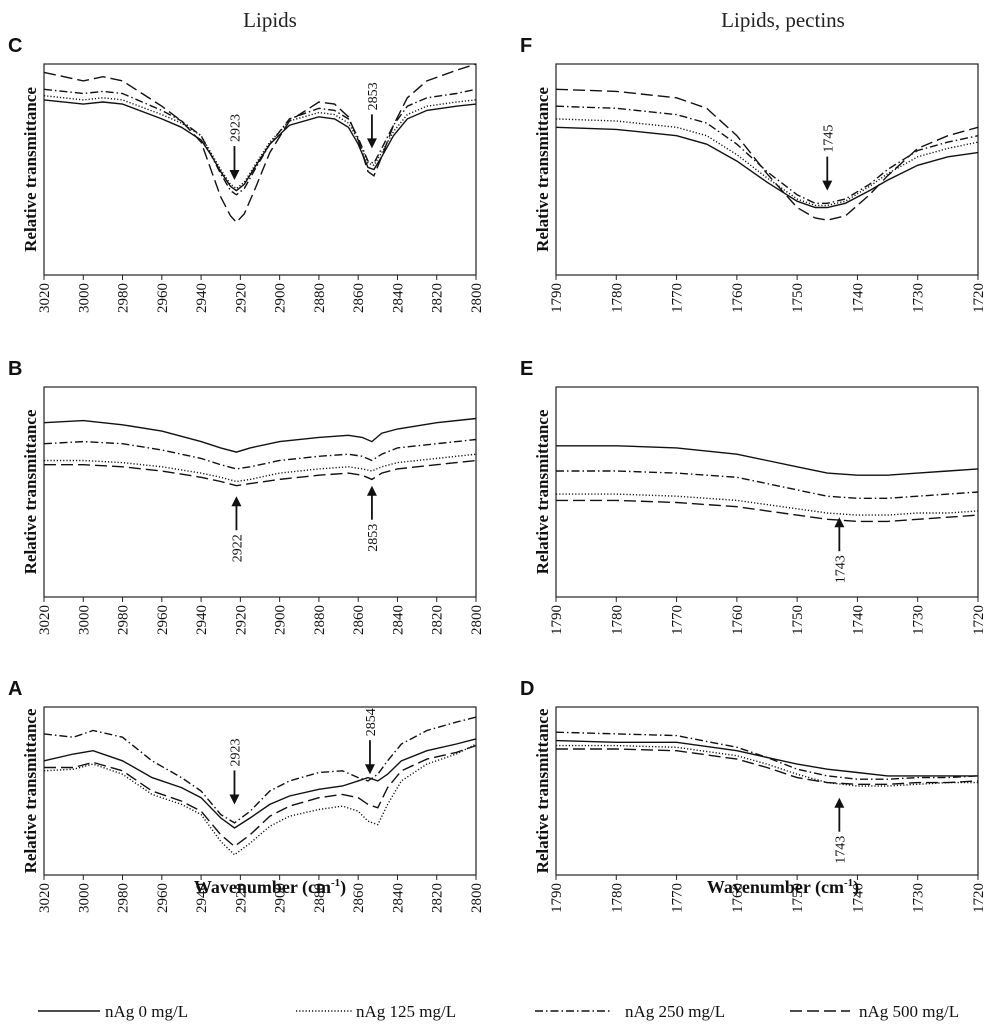 The height and width of the screenshot is (1034, 1000). Describe the element at coordinates (678, 298) in the screenshot. I see `x-tick-label-F-2: 1770` at that location.